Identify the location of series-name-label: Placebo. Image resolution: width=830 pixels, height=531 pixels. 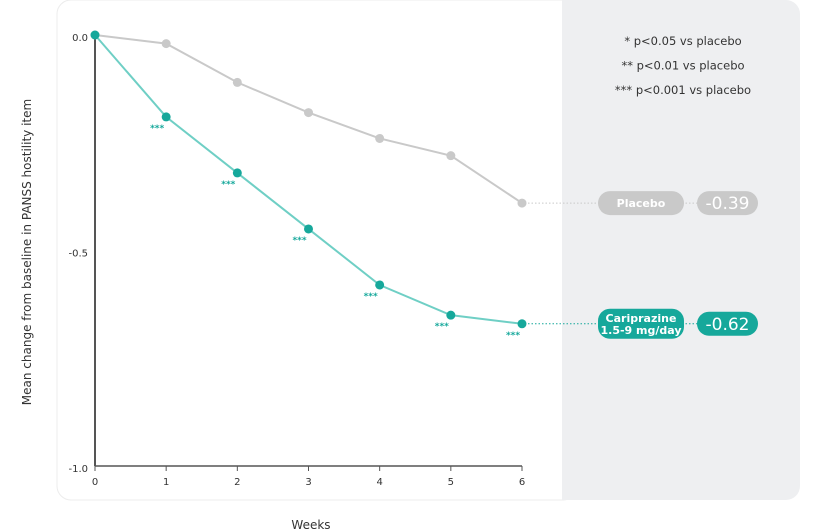
(641, 203).